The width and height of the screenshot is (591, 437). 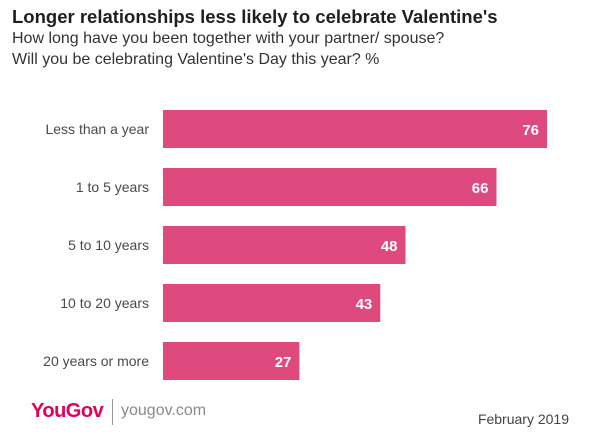 What do you see at coordinates (112, 187) in the screenshot?
I see `category-label-1: 1 to 5 years` at bounding box center [112, 187].